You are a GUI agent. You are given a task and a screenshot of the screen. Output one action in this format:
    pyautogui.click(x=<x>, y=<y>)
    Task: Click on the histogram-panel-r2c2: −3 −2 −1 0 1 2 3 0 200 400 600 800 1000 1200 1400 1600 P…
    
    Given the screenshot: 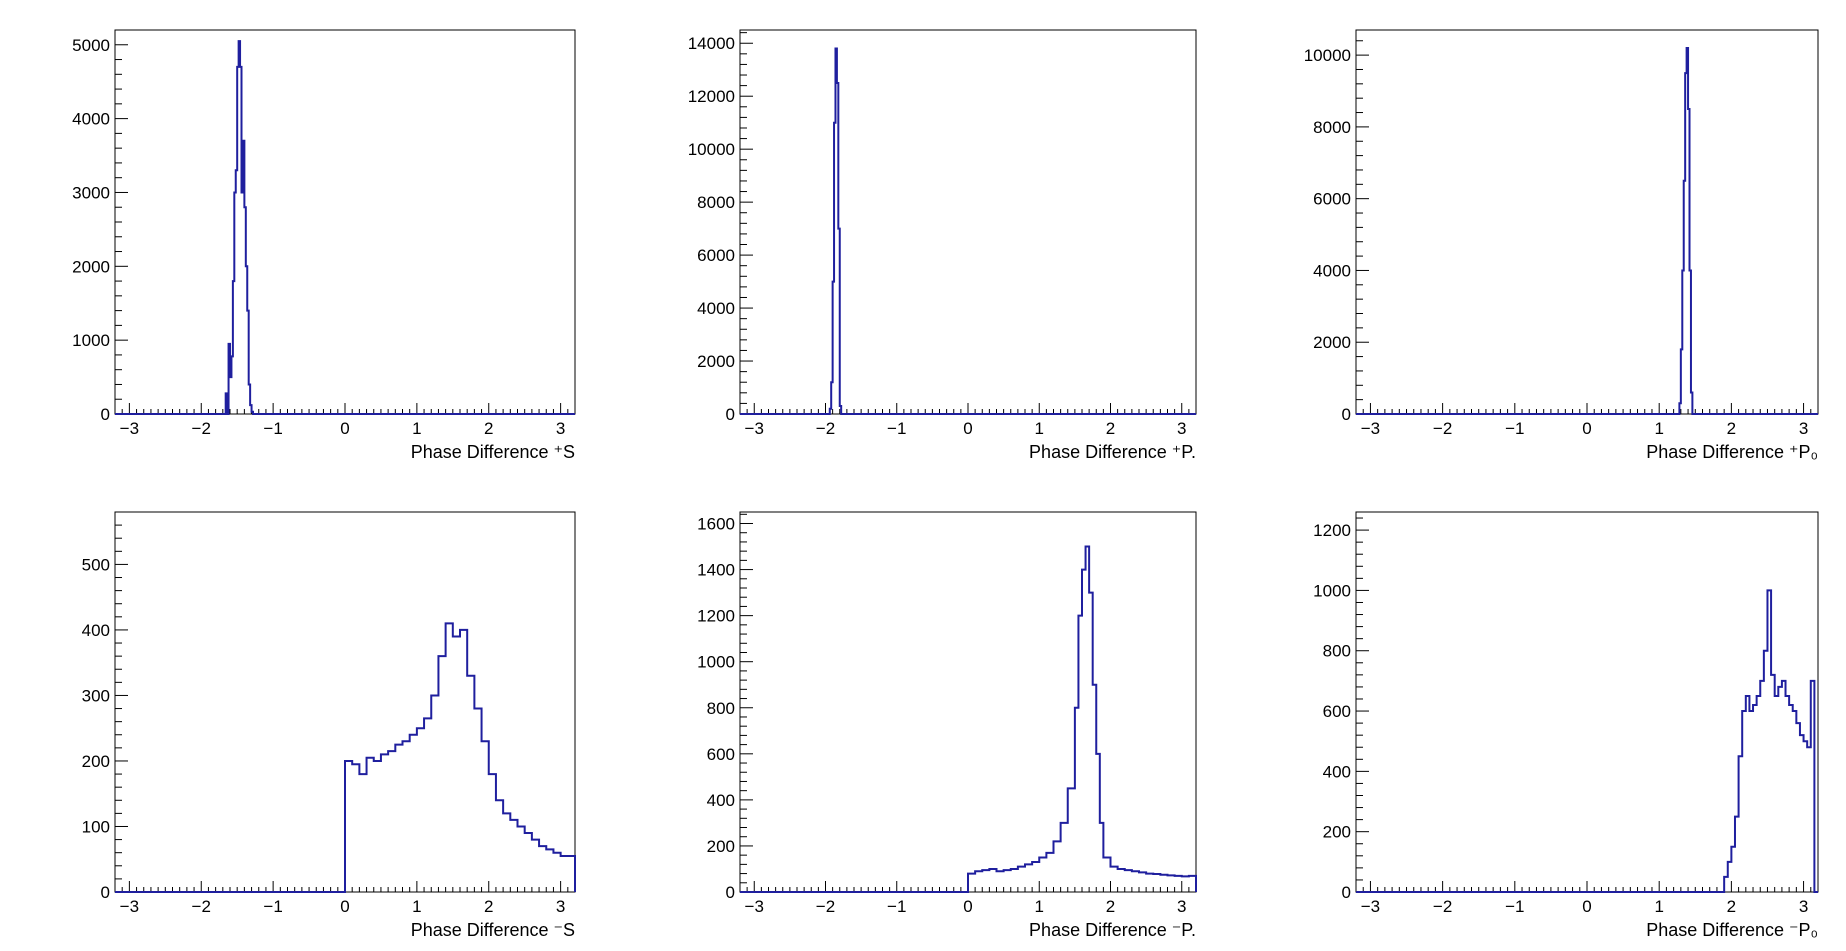 What is the action you would take?
    pyautogui.click(x=947, y=725)
    